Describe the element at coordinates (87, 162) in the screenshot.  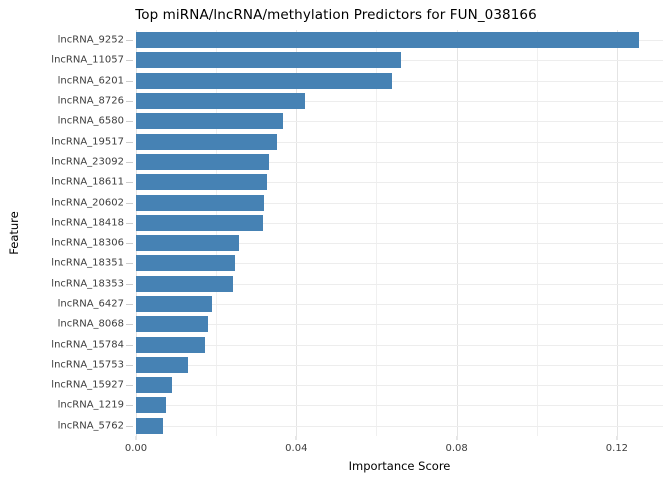
I see `y-tick-label: lncRNA_23092` at that location.